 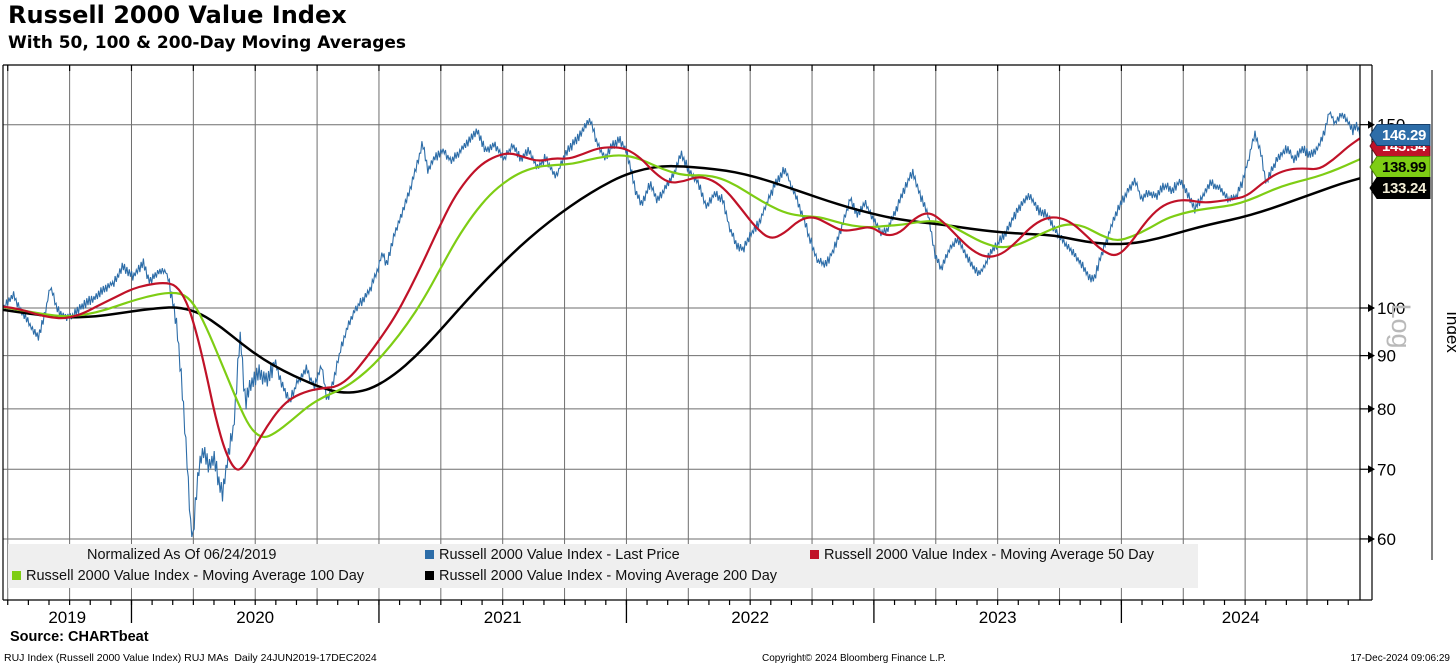 I want to click on copyright-label: Copyright© 2024 Bloomberg Finance L.P., so click(x=854, y=658).